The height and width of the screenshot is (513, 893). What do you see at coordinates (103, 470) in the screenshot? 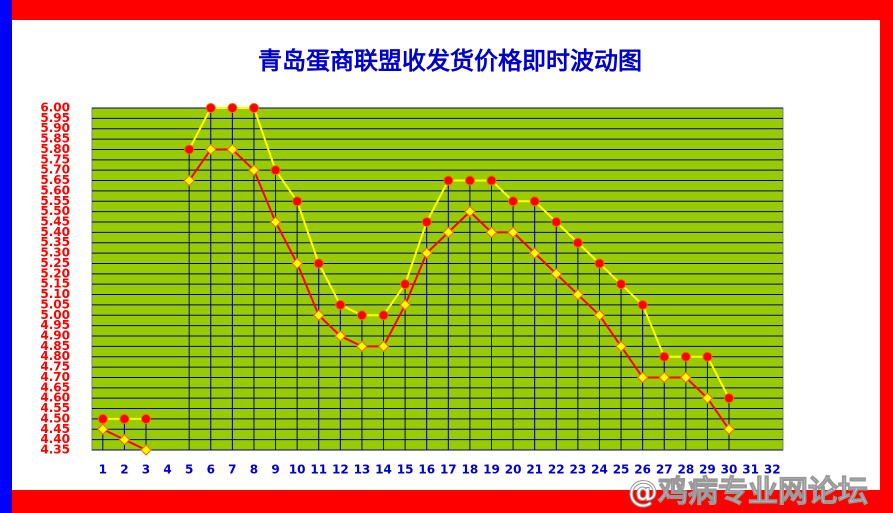
I see `x-tick-label: 1` at bounding box center [103, 470].